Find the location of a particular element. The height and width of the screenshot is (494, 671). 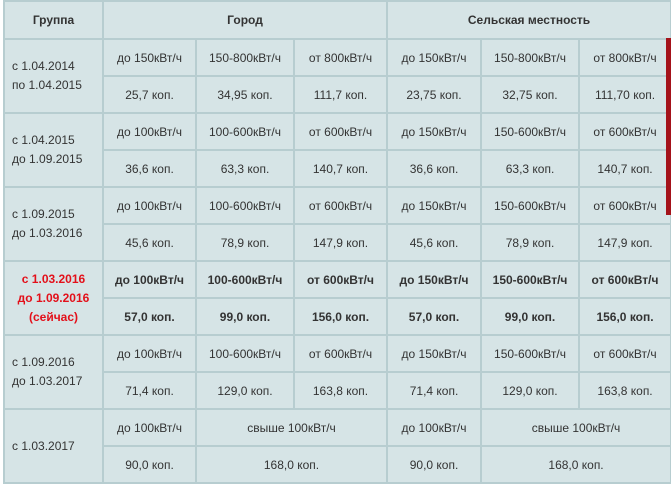

group-period: с 1.09.2016 до 1.03.2017 is located at coordinates (53, 372).